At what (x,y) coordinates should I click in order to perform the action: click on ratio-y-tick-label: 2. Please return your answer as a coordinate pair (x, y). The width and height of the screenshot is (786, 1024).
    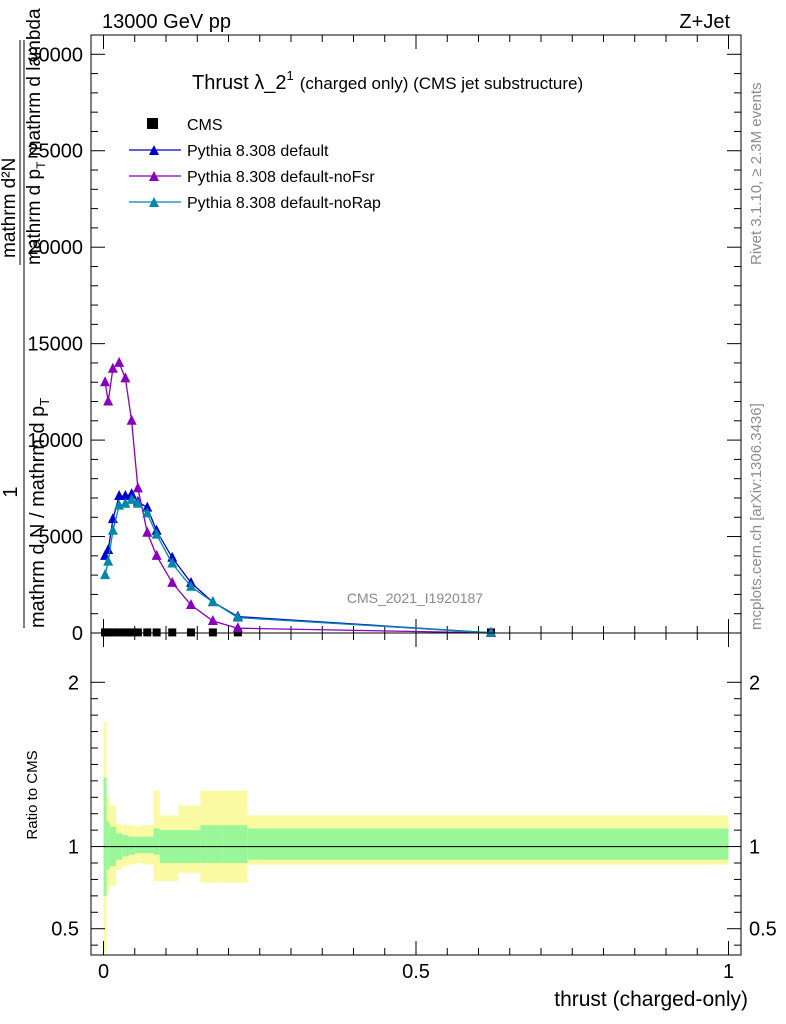
    Looking at the image, I should click on (73, 683).